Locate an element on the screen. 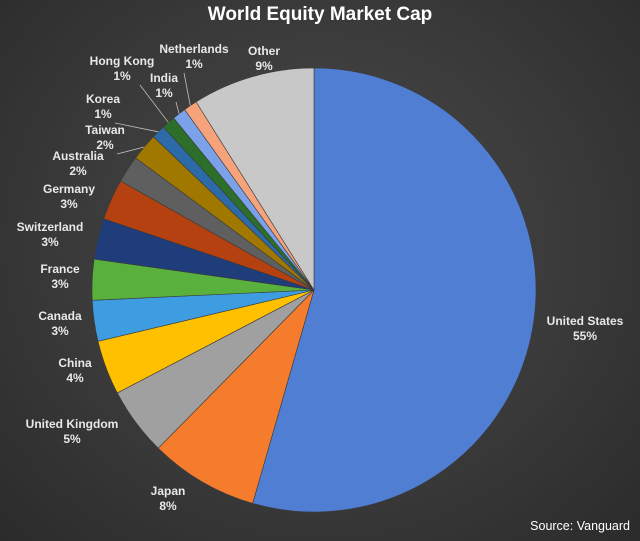 The height and width of the screenshot is (541, 640). slice-name-hong-kong: Hong Kong is located at coordinates (122, 61).